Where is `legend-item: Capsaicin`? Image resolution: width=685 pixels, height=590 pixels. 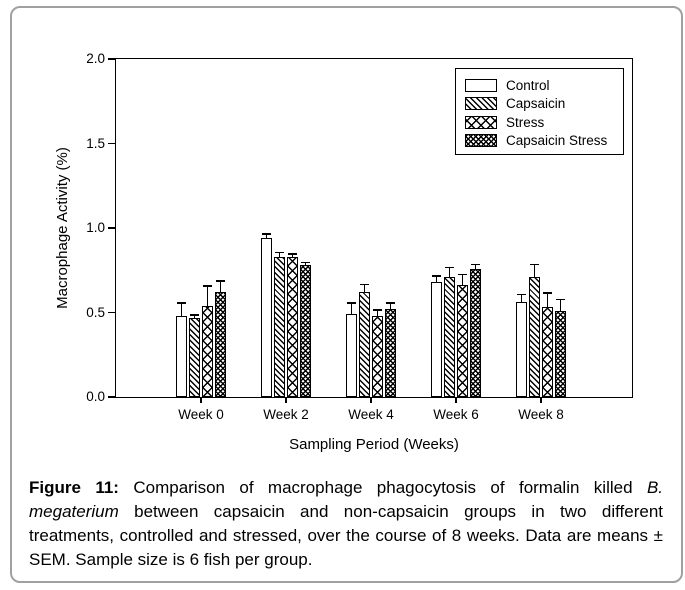 legend-item: Capsaicin is located at coordinates (544, 104).